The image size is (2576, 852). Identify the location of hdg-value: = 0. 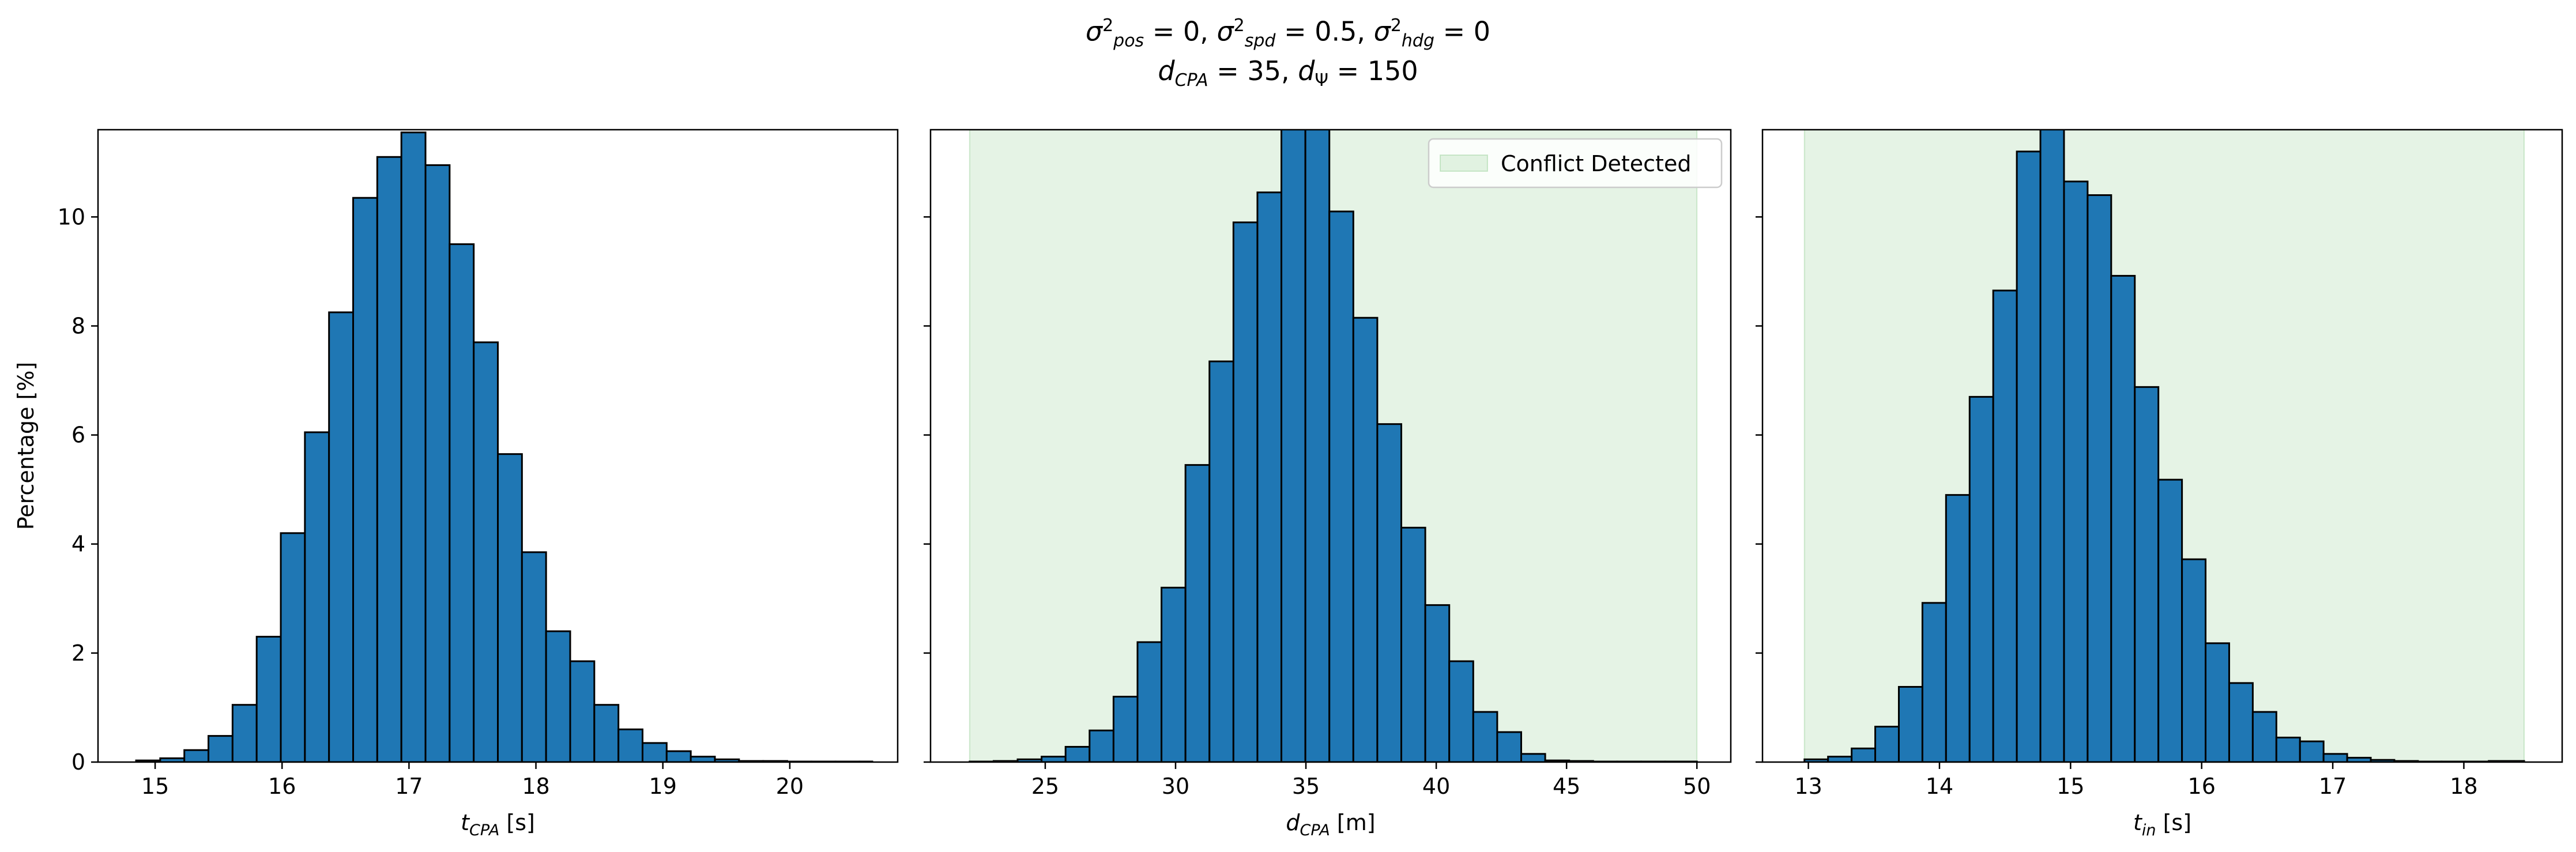
(1462, 32).